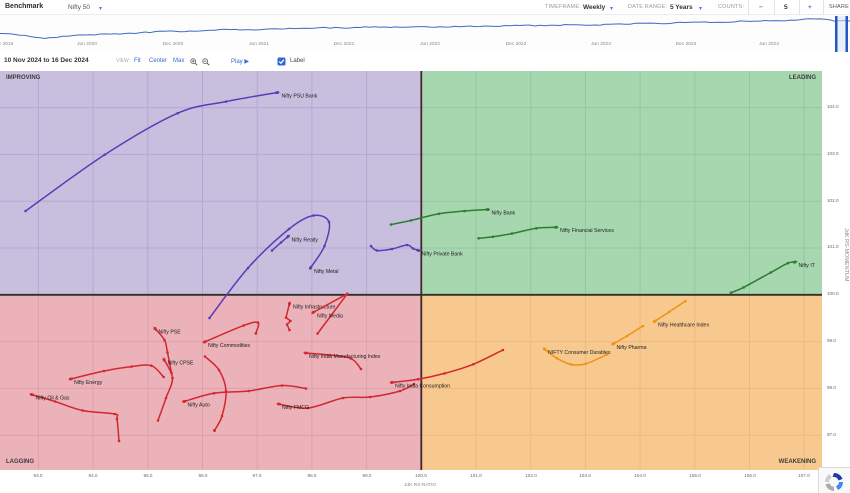 The image size is (850, 493). What do you see at coordinates (199, 406) in the screenshot?
I see `svg-text: Nifty Auto` at bounding box center [199, 406].